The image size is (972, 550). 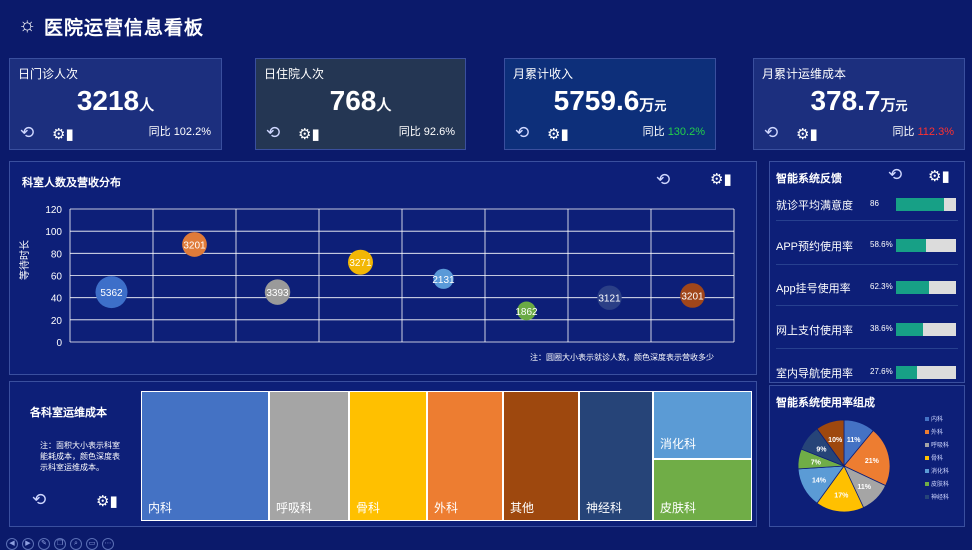 What do you see at coordinates (804, 74) in the screenshot?
I see `kpi-label: 月累计运维成本` at bounding box center [804, 74].